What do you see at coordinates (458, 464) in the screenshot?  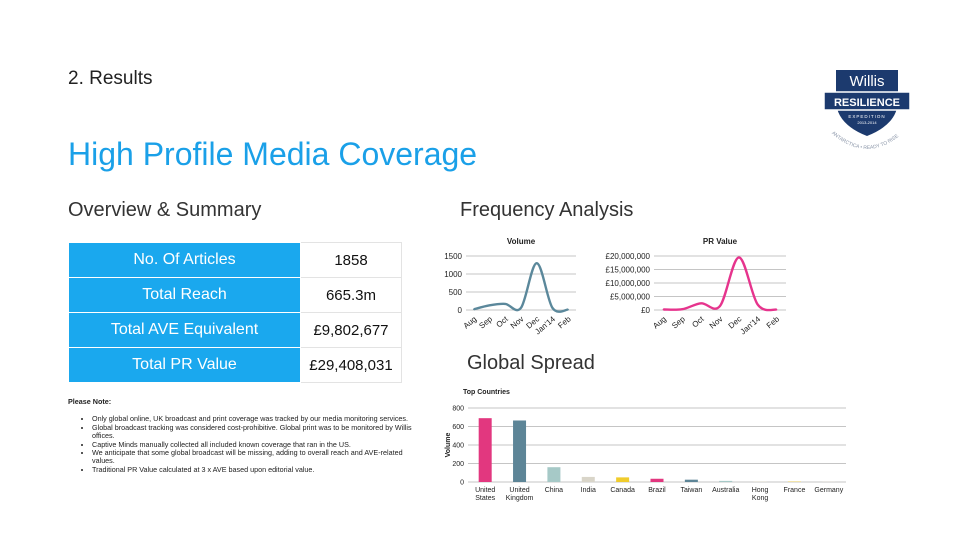 I see `y-tick-label: 200` at bounding box center [458, 464].